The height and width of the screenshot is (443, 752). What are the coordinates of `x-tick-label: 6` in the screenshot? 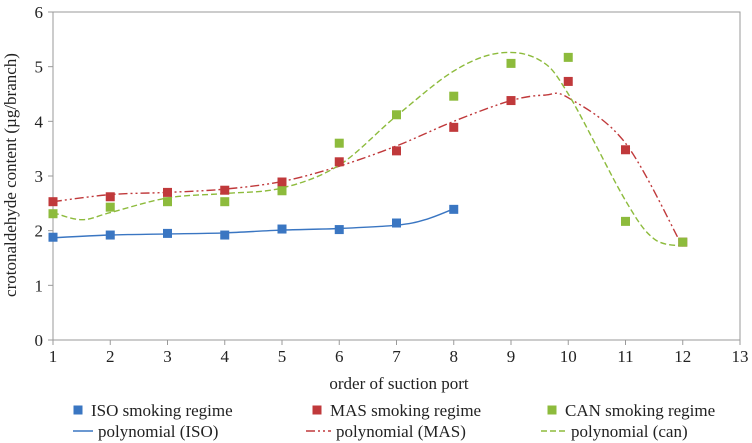 It's located at (339, 356).